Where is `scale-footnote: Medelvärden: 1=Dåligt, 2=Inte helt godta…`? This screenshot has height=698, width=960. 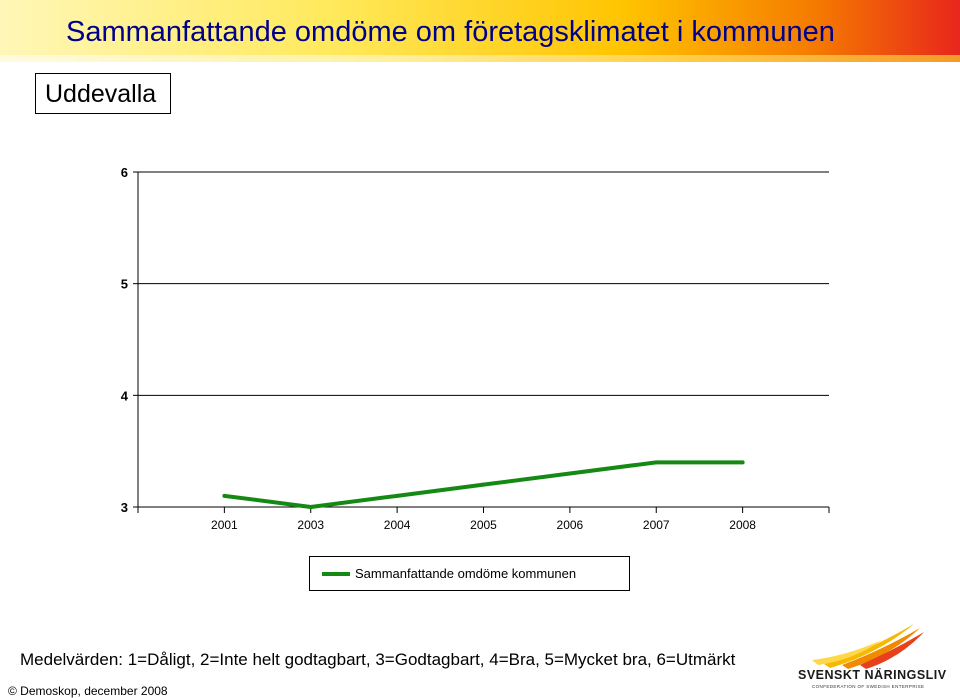
scale-footnote: Medelvärden: 1=Dåligt, 2=Inte helt godta… is located at coordinates (378, 659).